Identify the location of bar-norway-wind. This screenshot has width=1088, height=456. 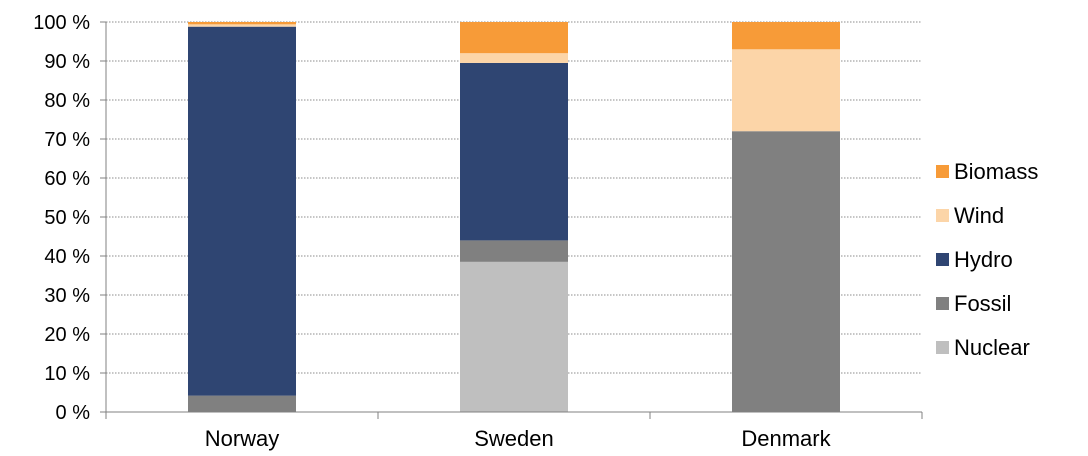
(242, 25).